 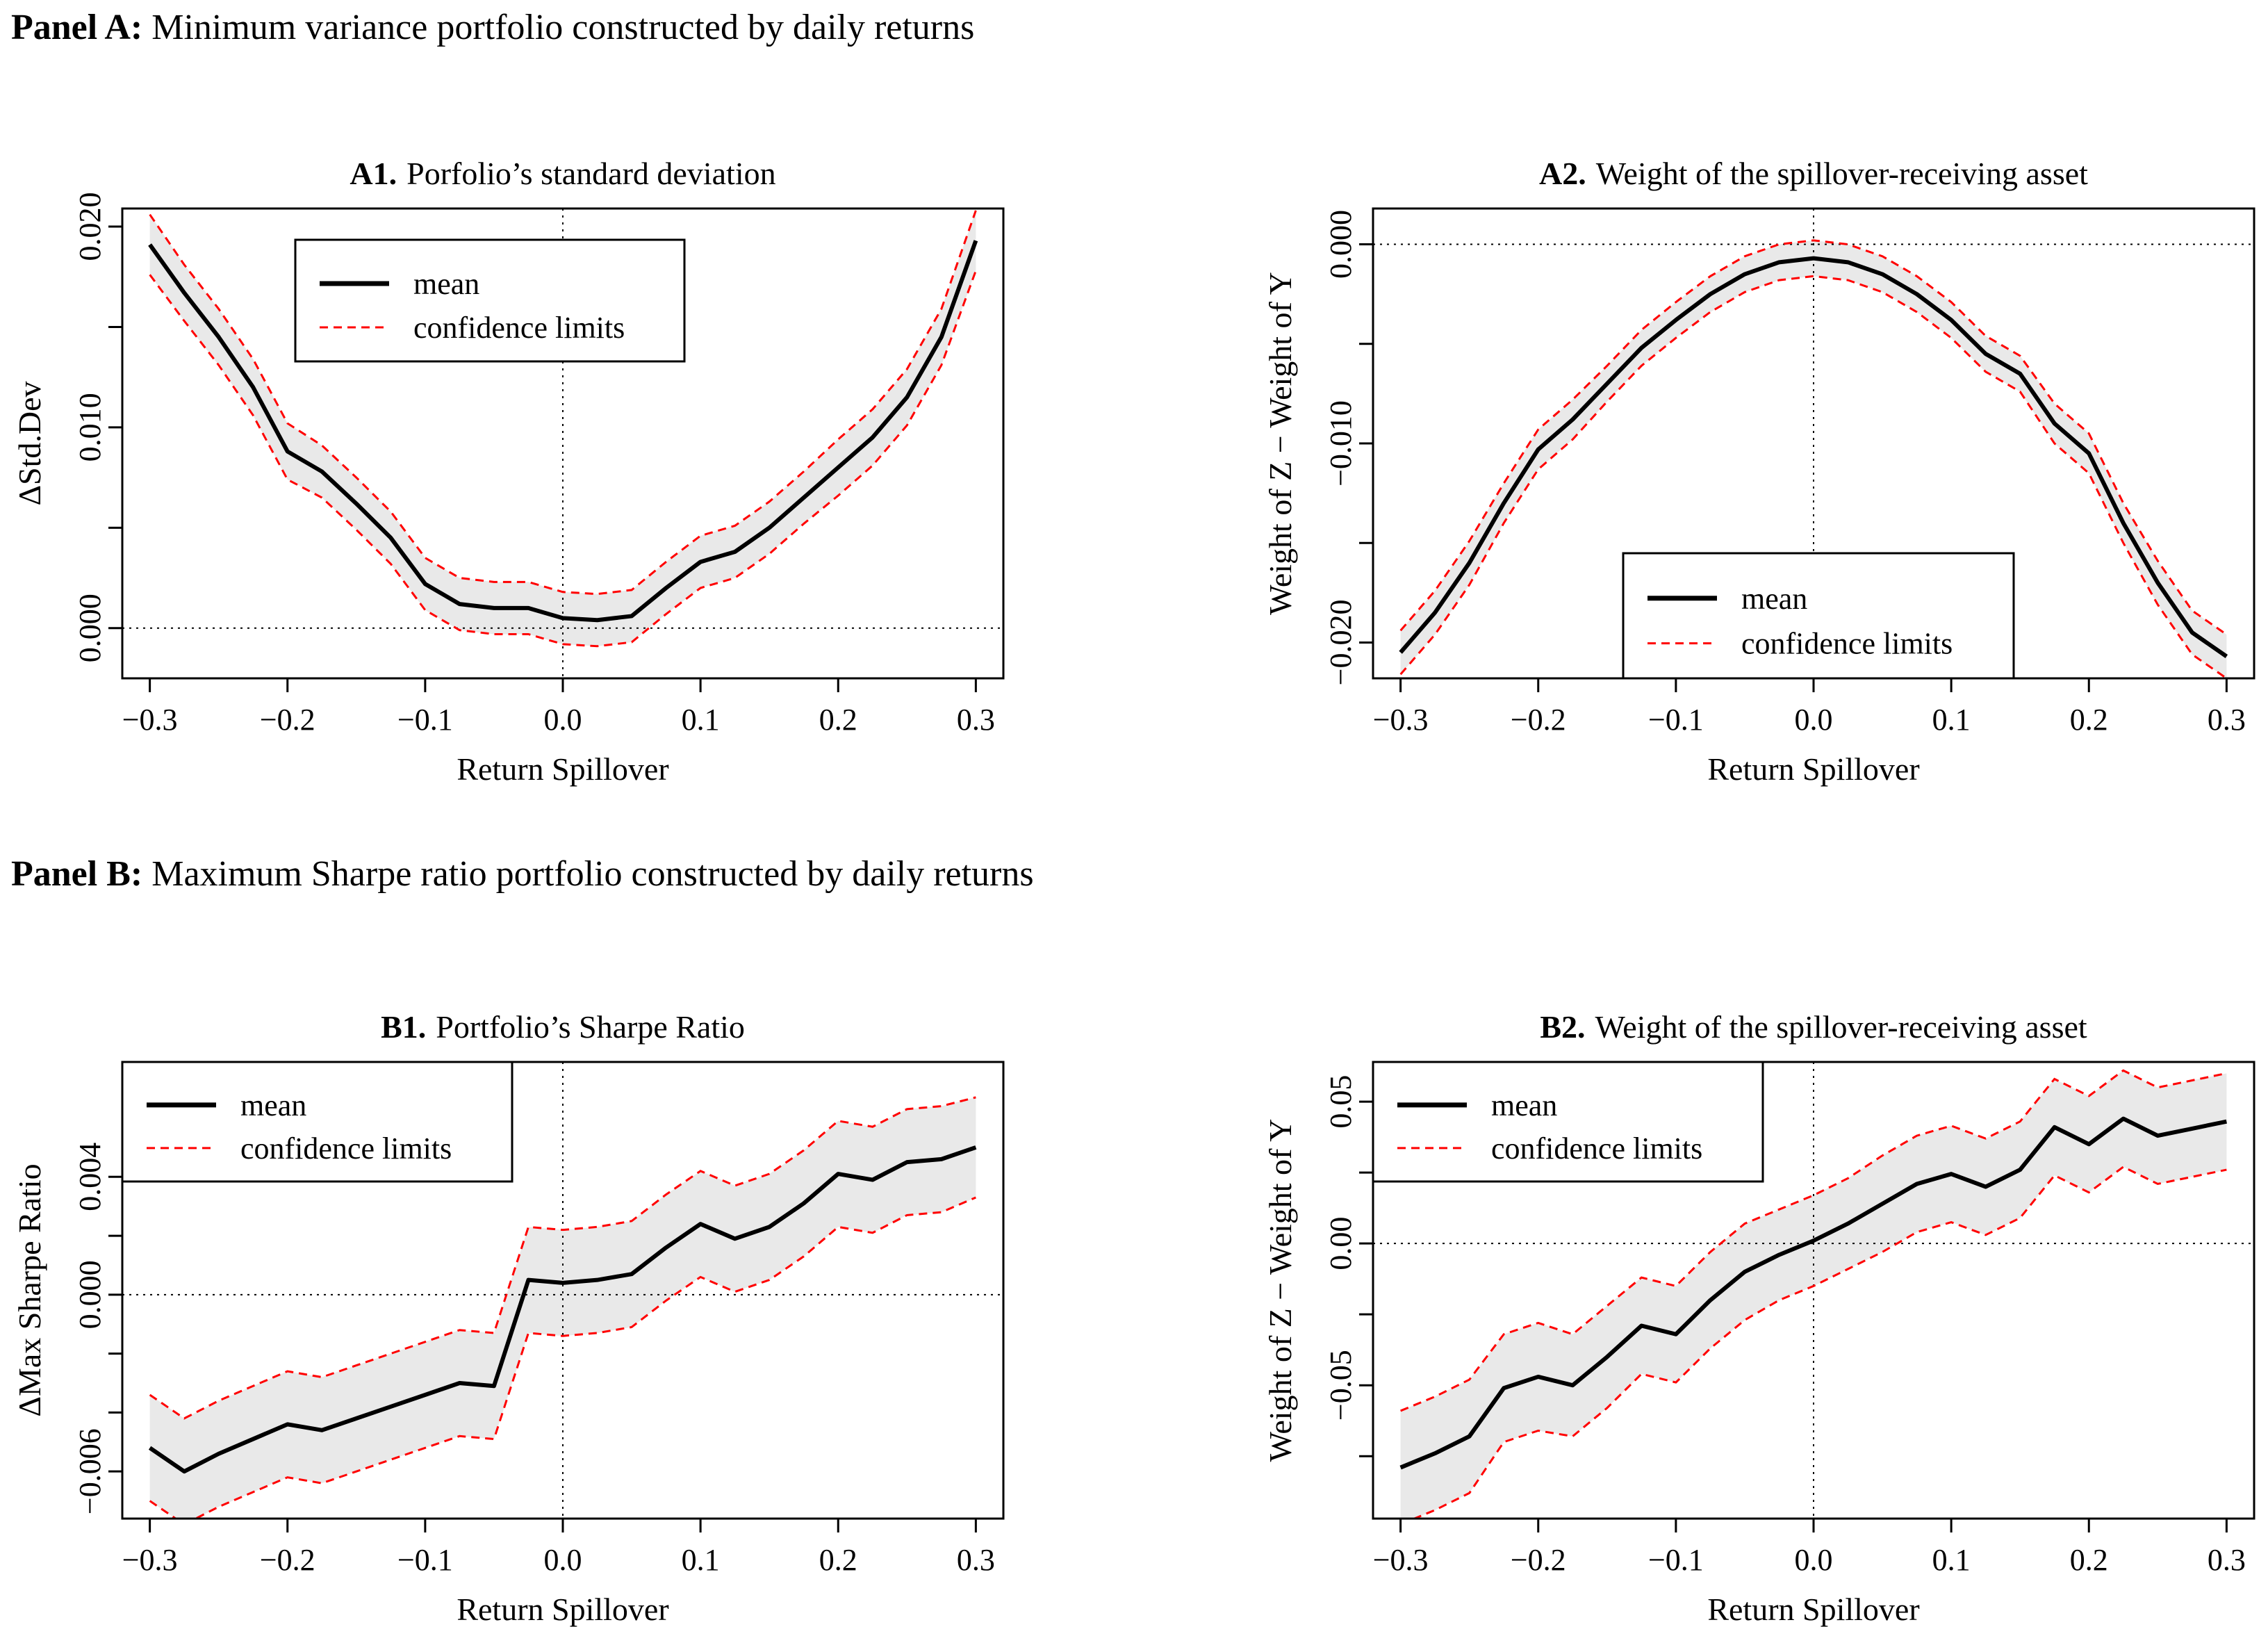 I want to click on y-tick-label: −0.006, so click(x=90, y=1471).